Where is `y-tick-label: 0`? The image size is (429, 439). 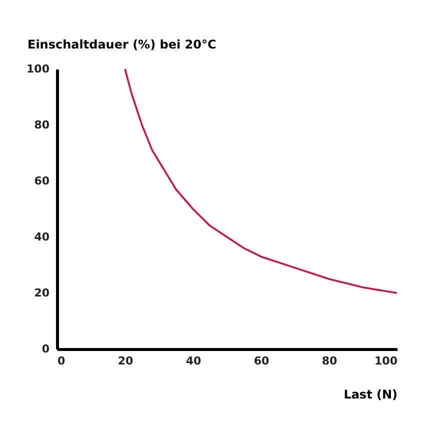
y-tick-label: 0 is located at coordinates (46, 349).